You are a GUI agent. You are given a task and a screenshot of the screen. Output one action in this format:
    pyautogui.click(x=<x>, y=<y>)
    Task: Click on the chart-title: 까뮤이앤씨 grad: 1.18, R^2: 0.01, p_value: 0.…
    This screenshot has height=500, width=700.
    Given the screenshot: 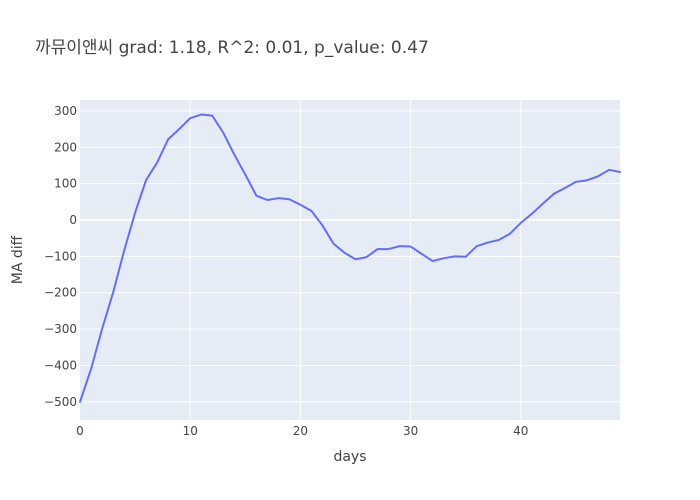 What is the action you would take?
    pyautogui.click(x=232, y=48)
    